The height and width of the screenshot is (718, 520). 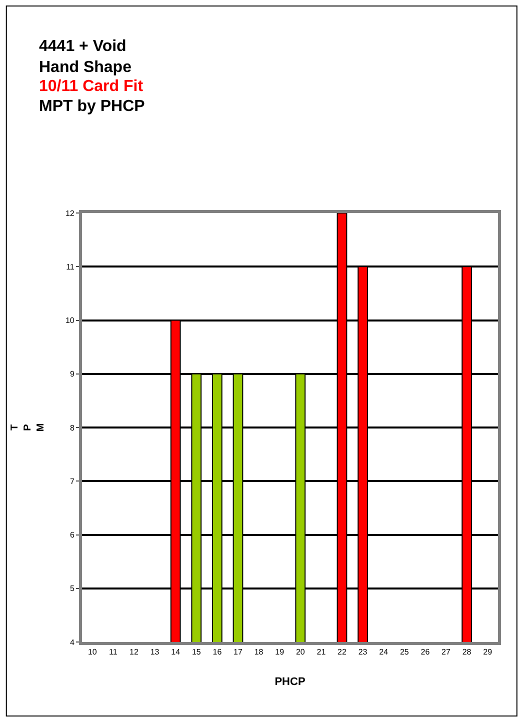 What do you see at coordinates (93, 652) in the screenshot?
I see `x-tick-label: 10` at bounding box center [93, 652].